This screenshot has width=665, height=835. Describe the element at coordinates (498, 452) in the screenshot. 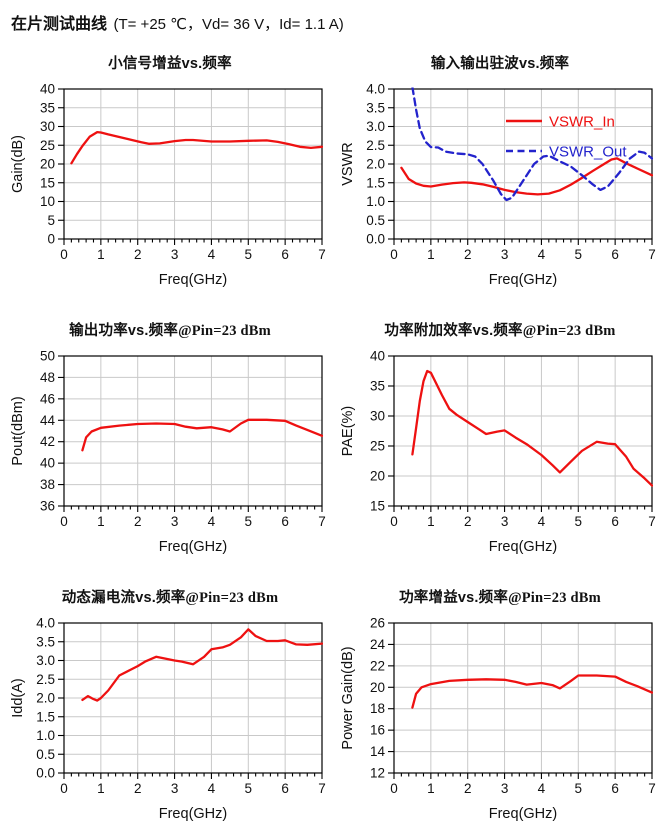

I see `pae-vs-freq-plot: 0 1 2 3 4 5 6 7 15 20 25 30 35 40 Freq(GHz) PAE(%)` at that location.